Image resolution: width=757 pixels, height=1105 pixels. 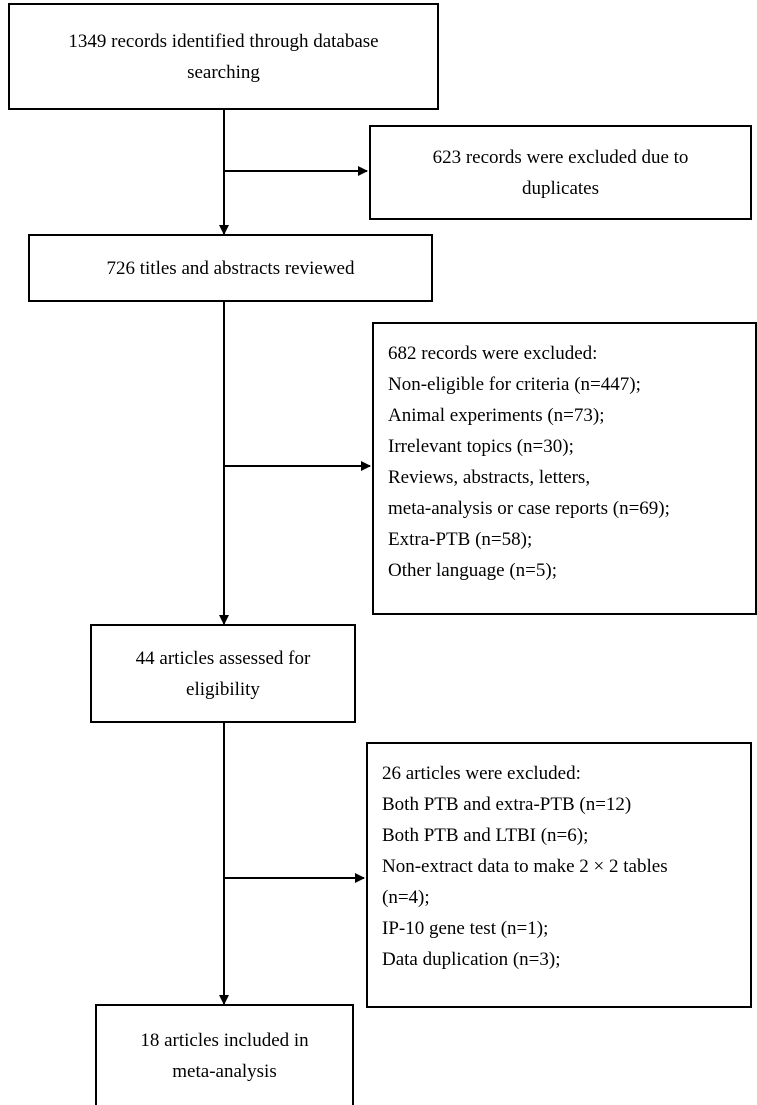 I want to click on identified-line-2: searching, so click(x=223, y=72).